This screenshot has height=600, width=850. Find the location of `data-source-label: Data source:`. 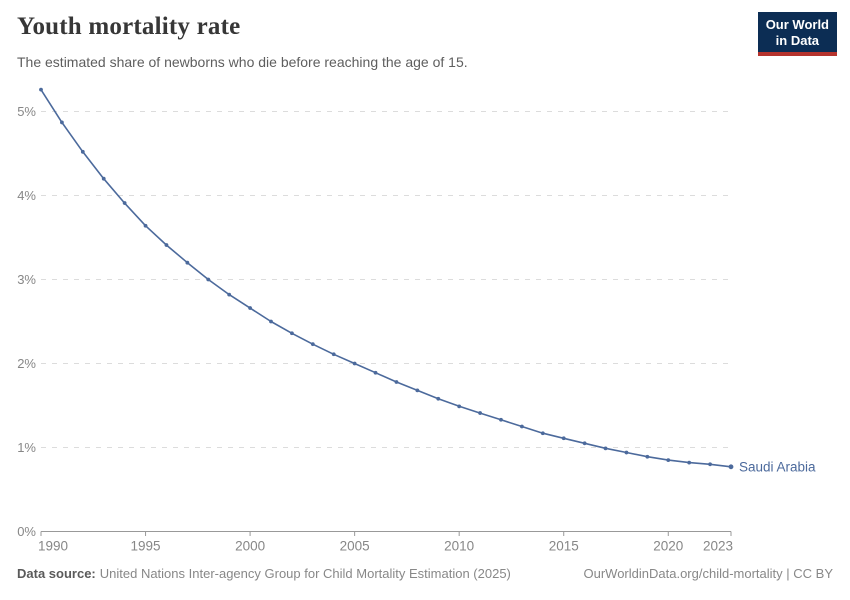

data-source-label: Data source: is located at coordinates (56, 573).